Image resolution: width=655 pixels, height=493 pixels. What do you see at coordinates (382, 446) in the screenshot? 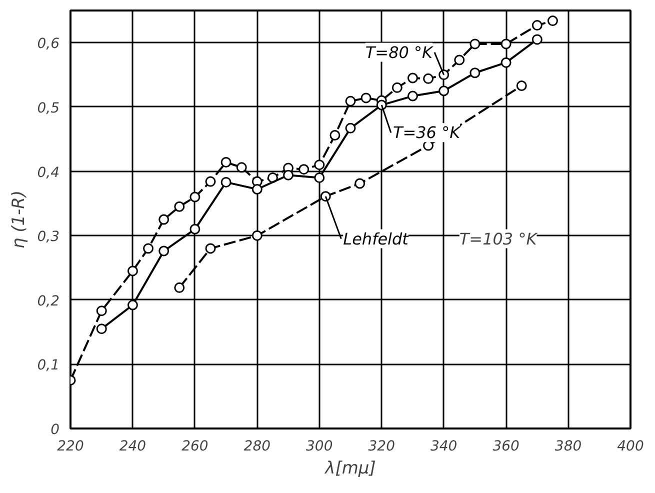
I see `x-tick-label: 320` at bounding box center [382, 446].